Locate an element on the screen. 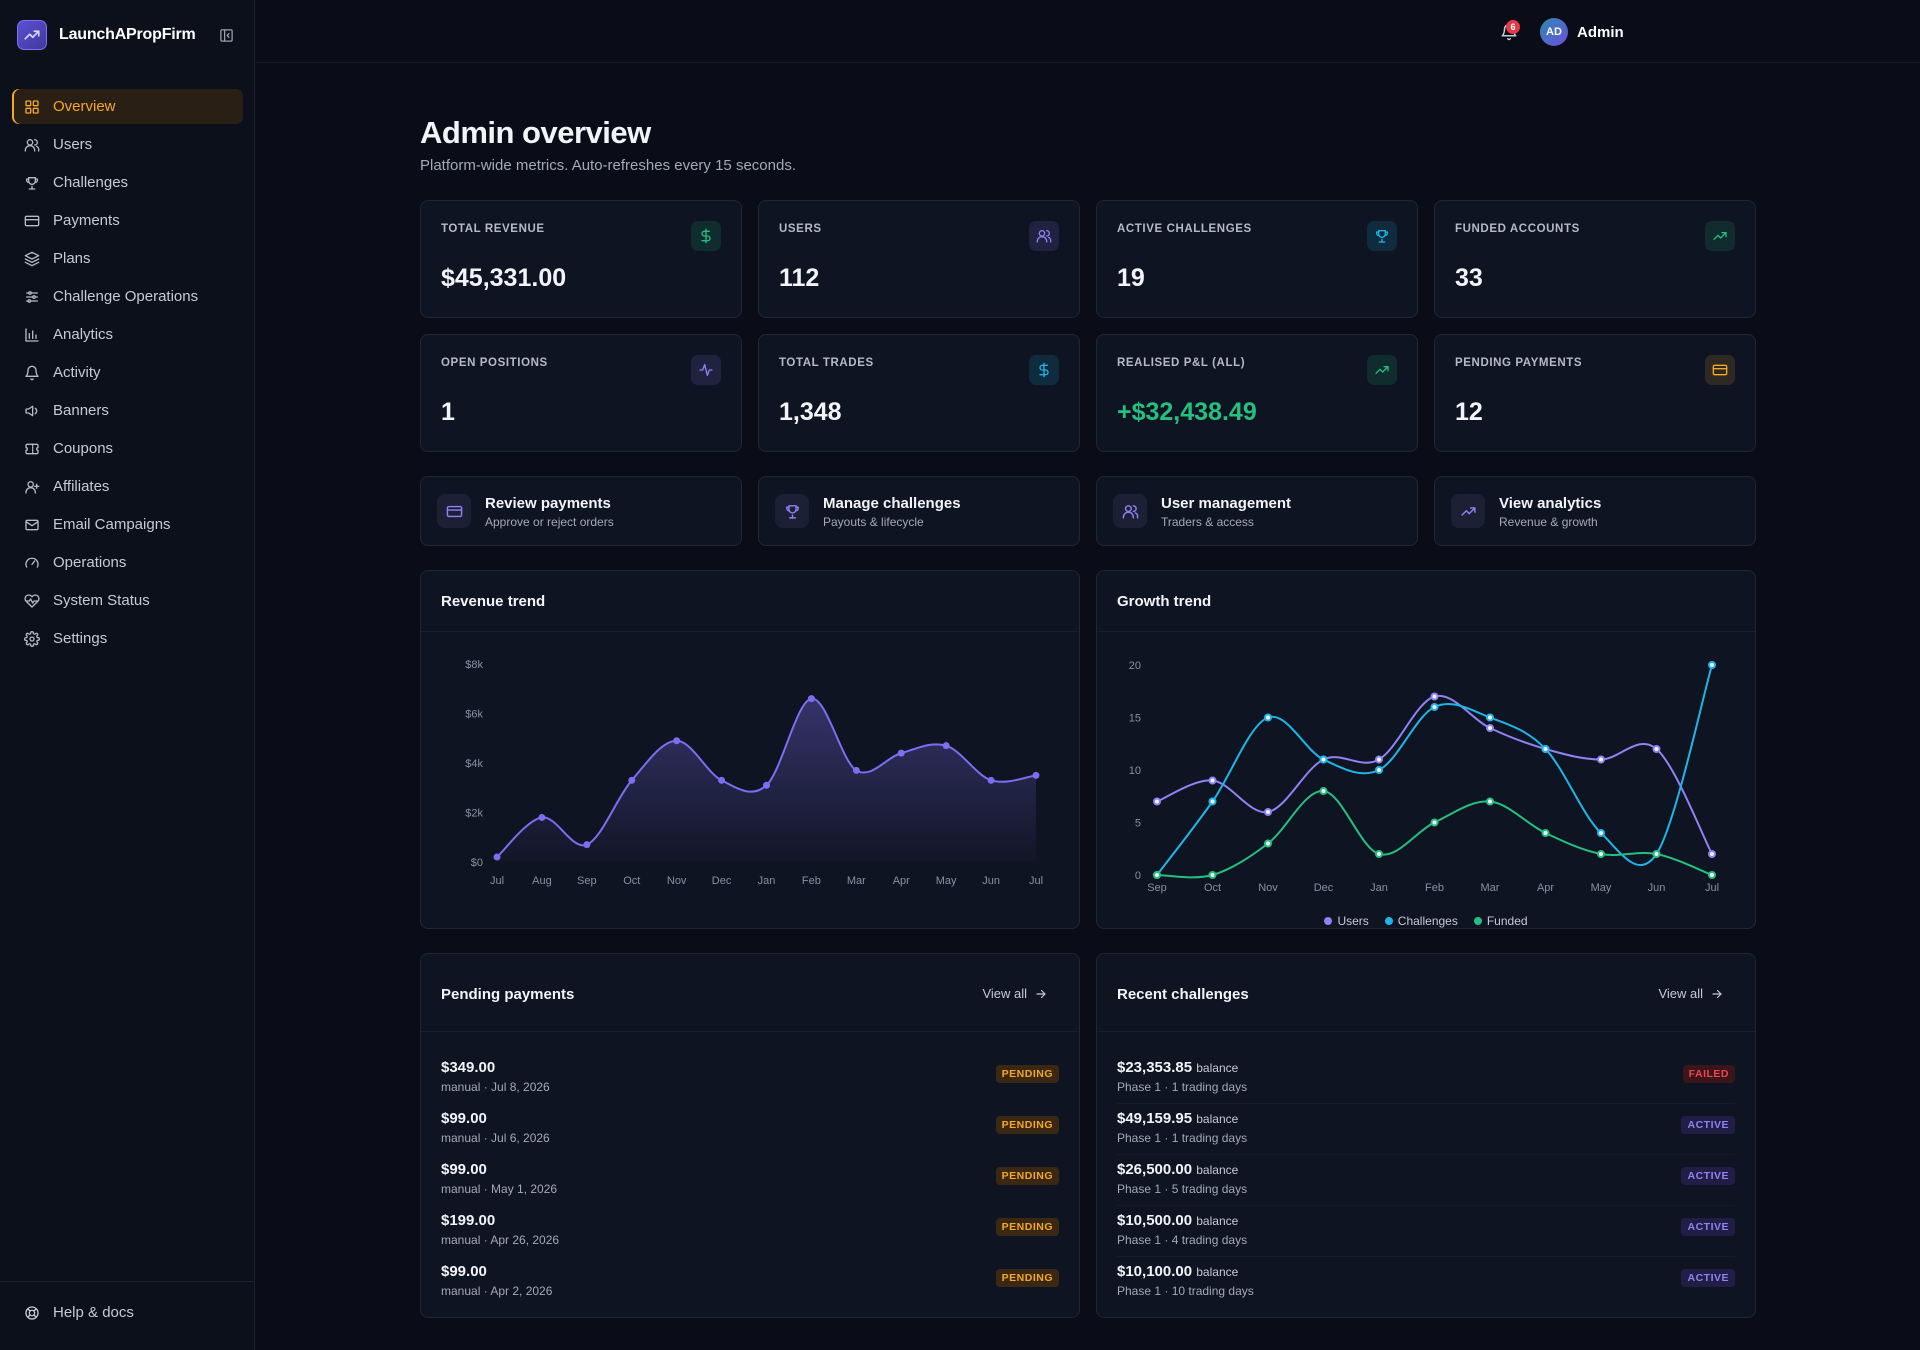 The width and height of the screenshot is (1920, 1350). row-divider is located at coordinates (1426, 1256).